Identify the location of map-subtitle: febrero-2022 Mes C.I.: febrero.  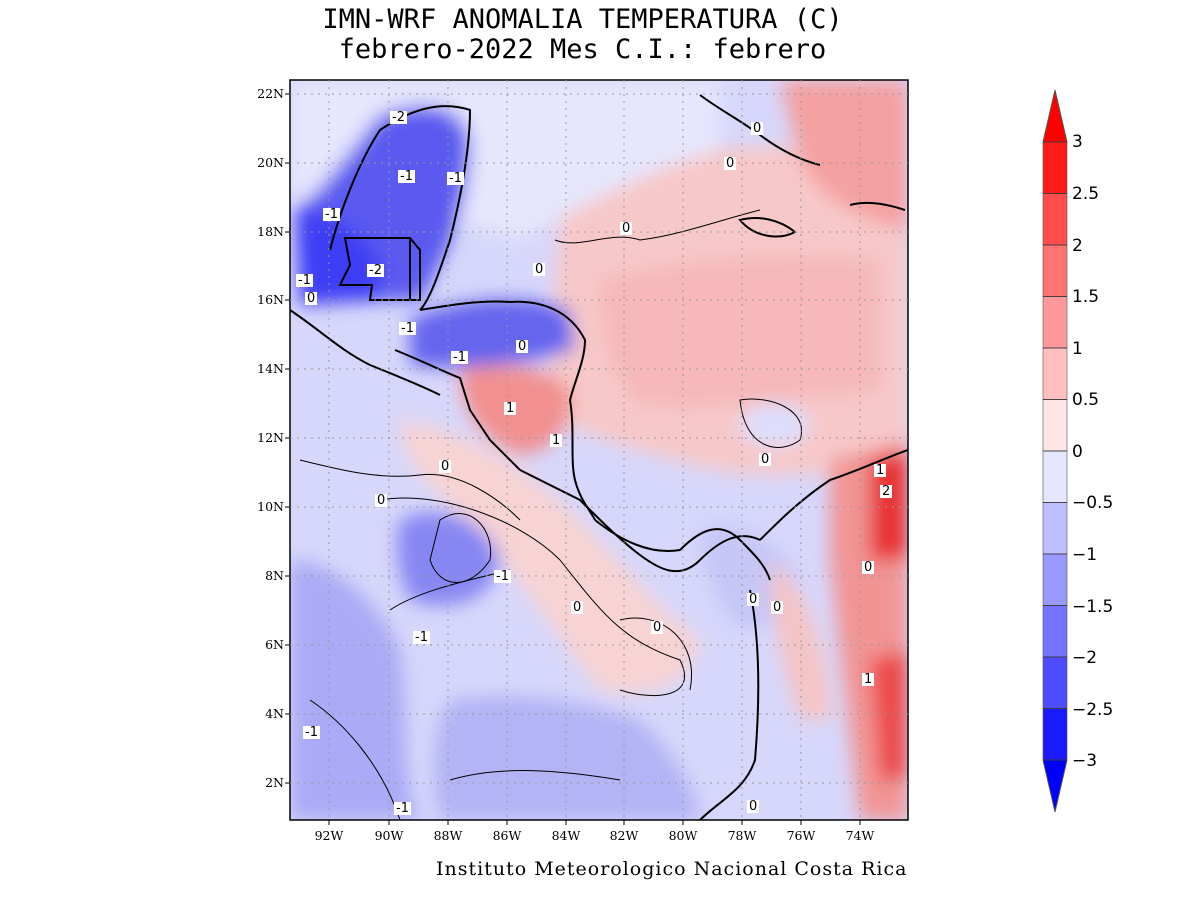
(582, 49).